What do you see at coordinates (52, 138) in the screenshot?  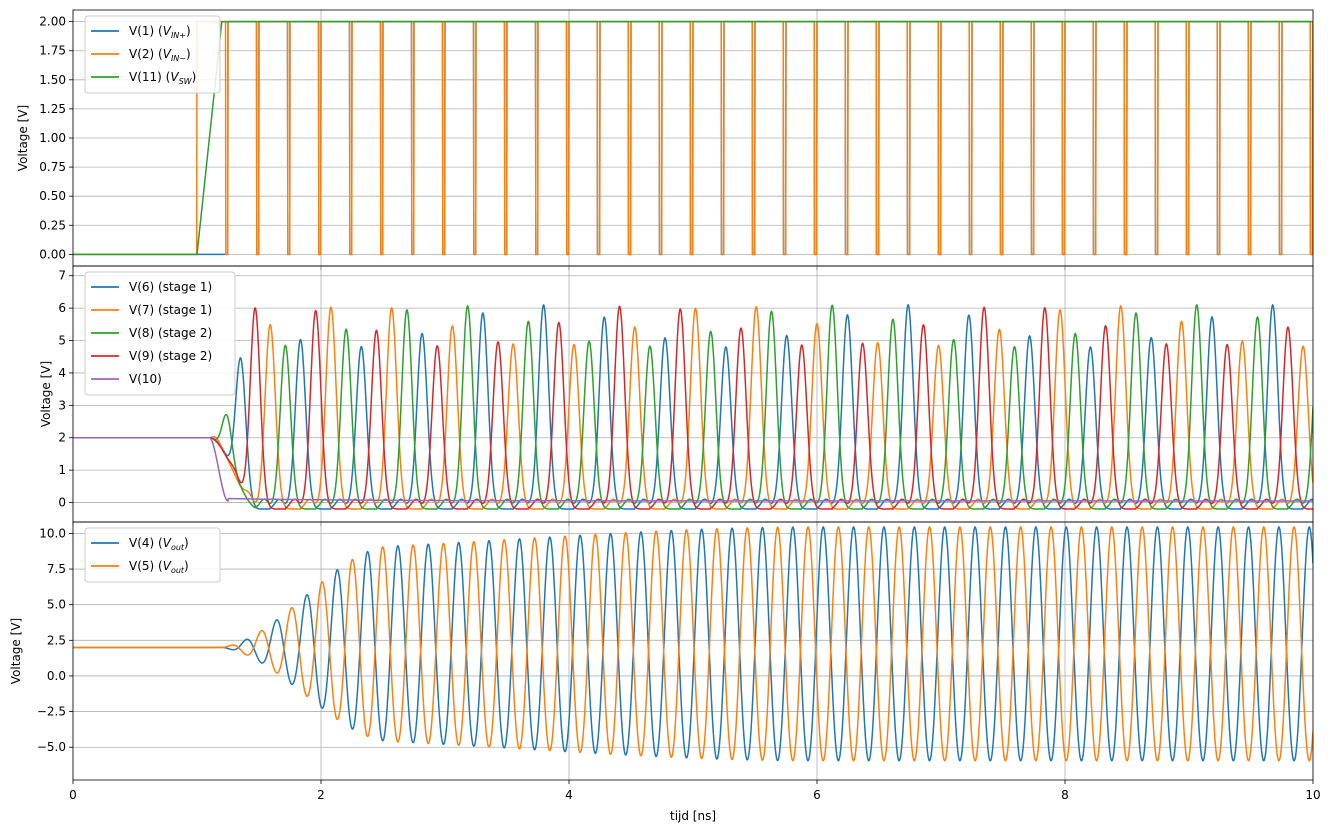 I see `y-tick-label: 1.00` at bounding box center [52, 138].